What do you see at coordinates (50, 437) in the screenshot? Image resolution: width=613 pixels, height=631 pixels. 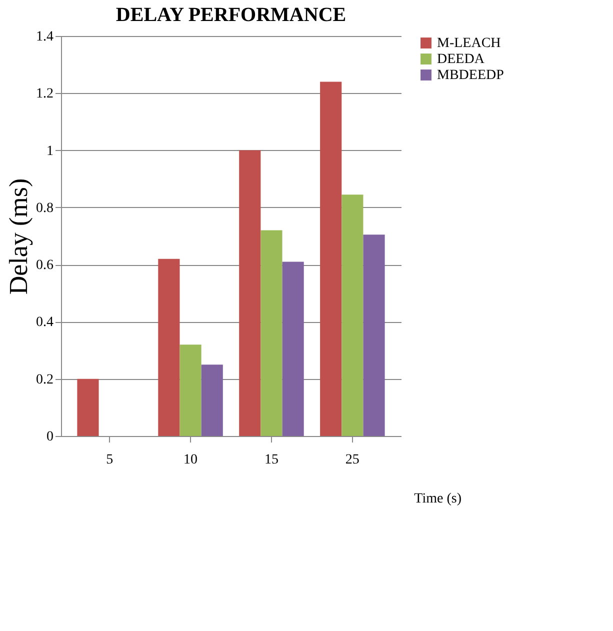 I see `y-tick-label: 0` at bounding box center [50, 437].